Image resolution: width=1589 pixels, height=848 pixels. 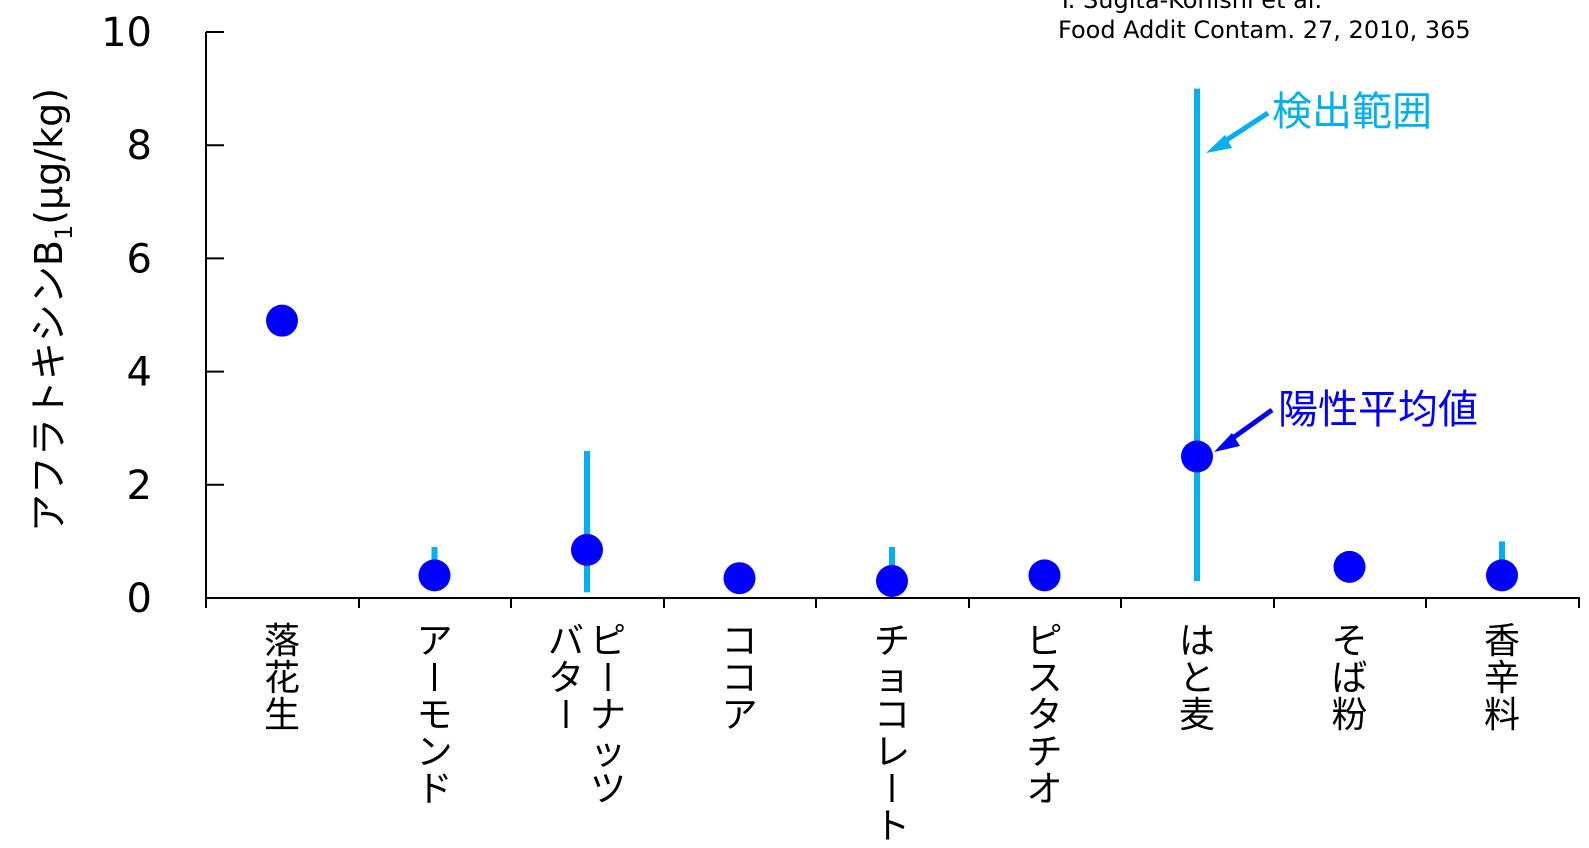 What do you see at coordinates (139, 599) in the screenshot?
I see `y-tick-label: 0` at bounding box center [139, 599].